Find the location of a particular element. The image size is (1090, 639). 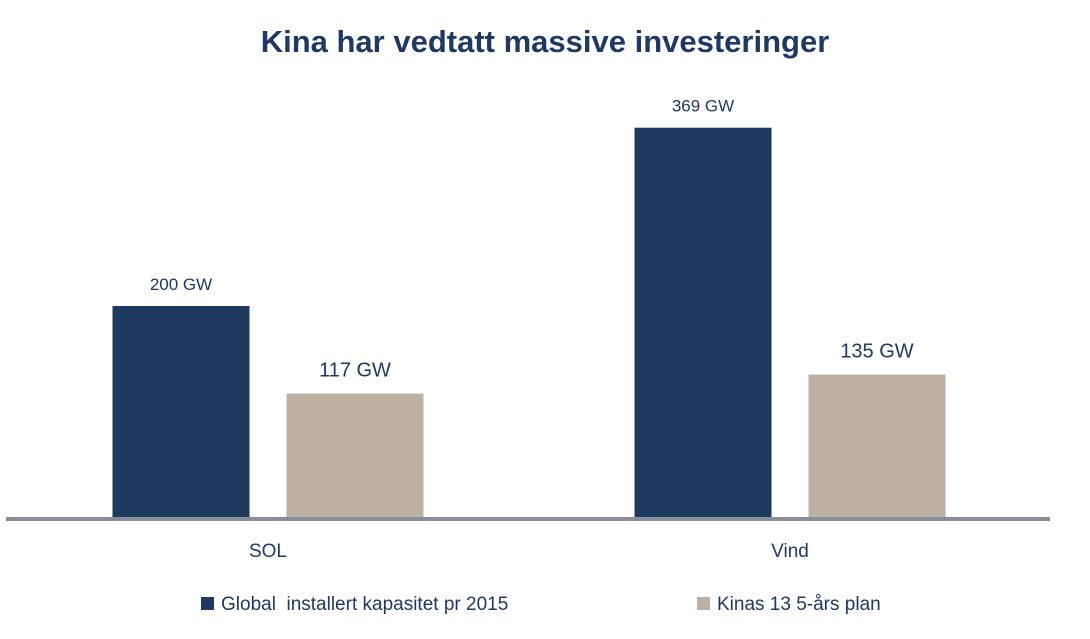

chart-title: Kina har vedtatt massive investeringer is located at coordinates (545, 41).